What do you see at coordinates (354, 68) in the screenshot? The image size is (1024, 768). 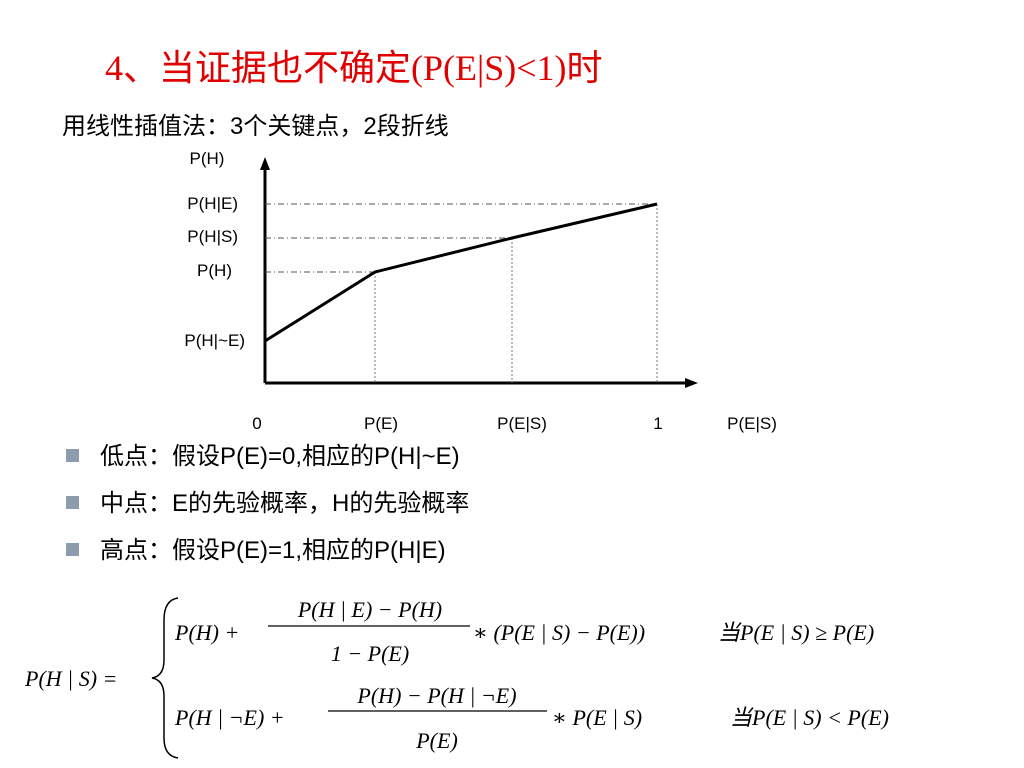 I see `slide-title: 4、当证据也不确定(P(E|S)<1)时` at bounding box center [354, 68].